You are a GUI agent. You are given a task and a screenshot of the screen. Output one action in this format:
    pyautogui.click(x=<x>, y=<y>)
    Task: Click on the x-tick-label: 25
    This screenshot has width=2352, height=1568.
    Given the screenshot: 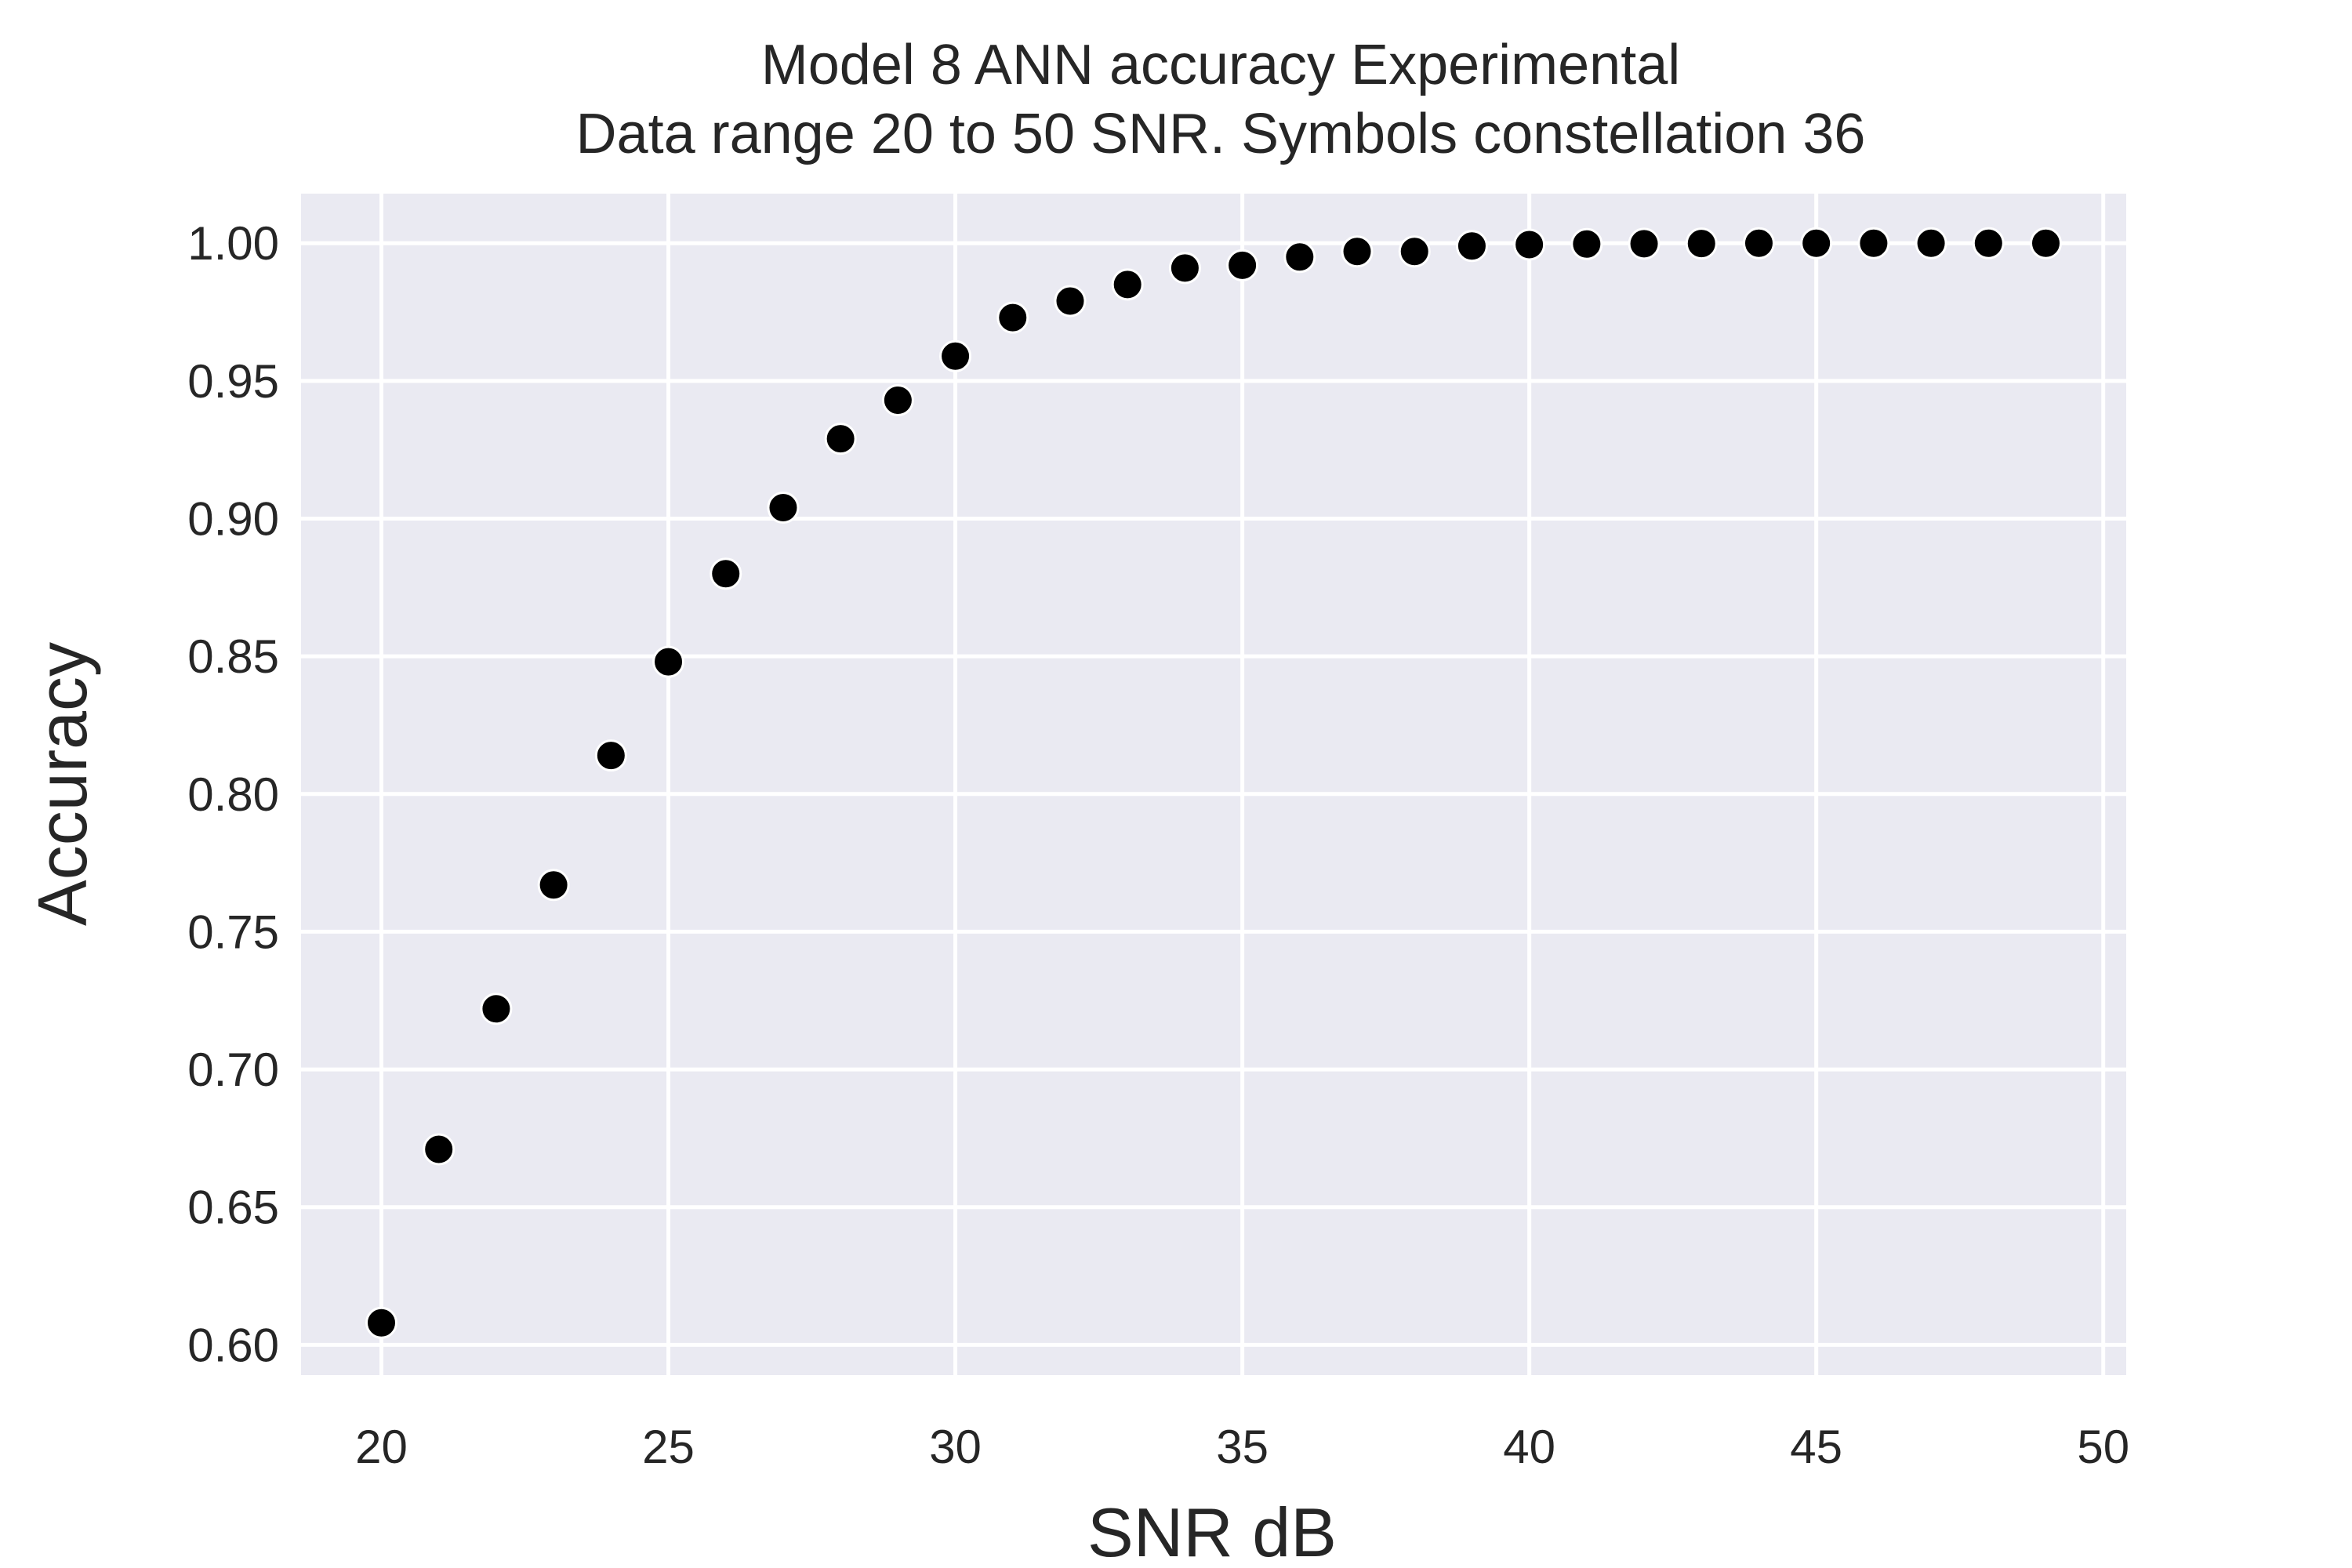 What is the action you would take?
    pyautogui.click(x=668, y=1447)
    